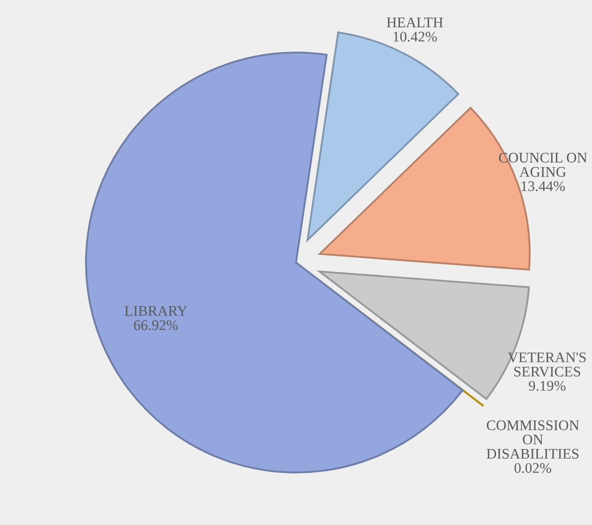 The image size is (592, 525). I want to click on slice-label: LIBRARY, so click(156, 311).